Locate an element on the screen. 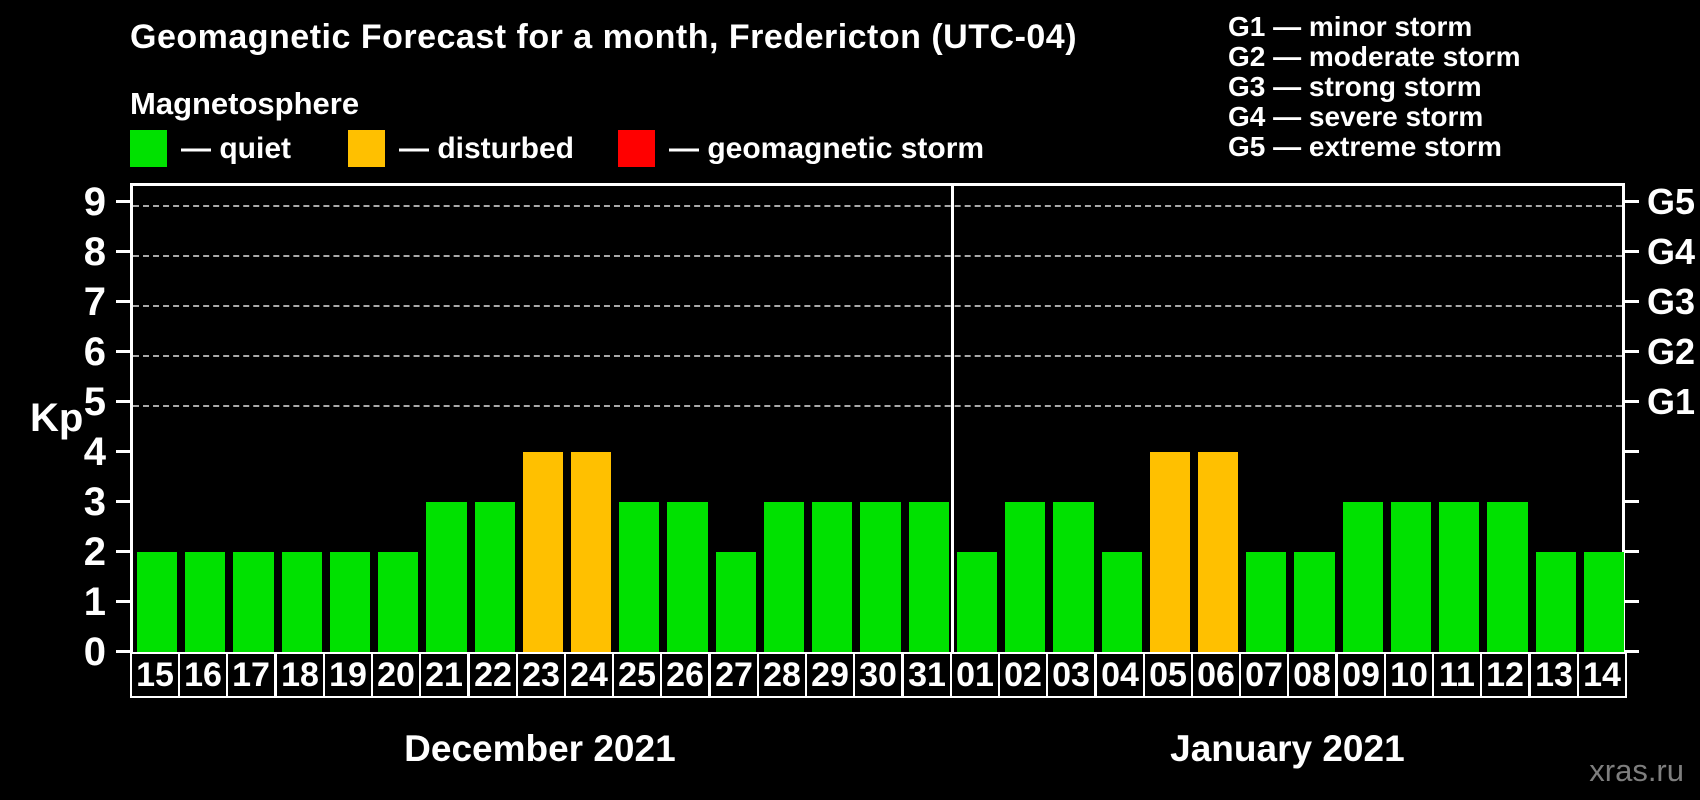 This screenshot has width=1700, height=800. day-label-cell: 22 is located at coordinates (493, 675).